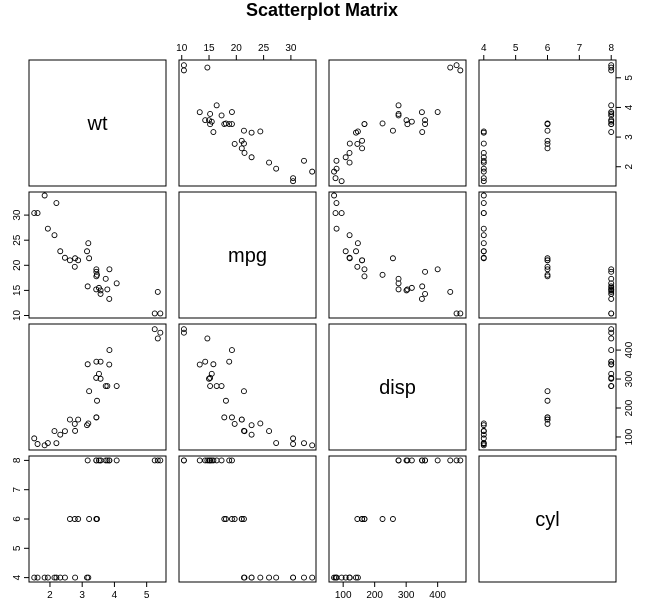 This screenshot has width=645, height=605. Describe the element at coordinates (97, 255) in the screenshot. I see `panel-mpg-wt` at that location.